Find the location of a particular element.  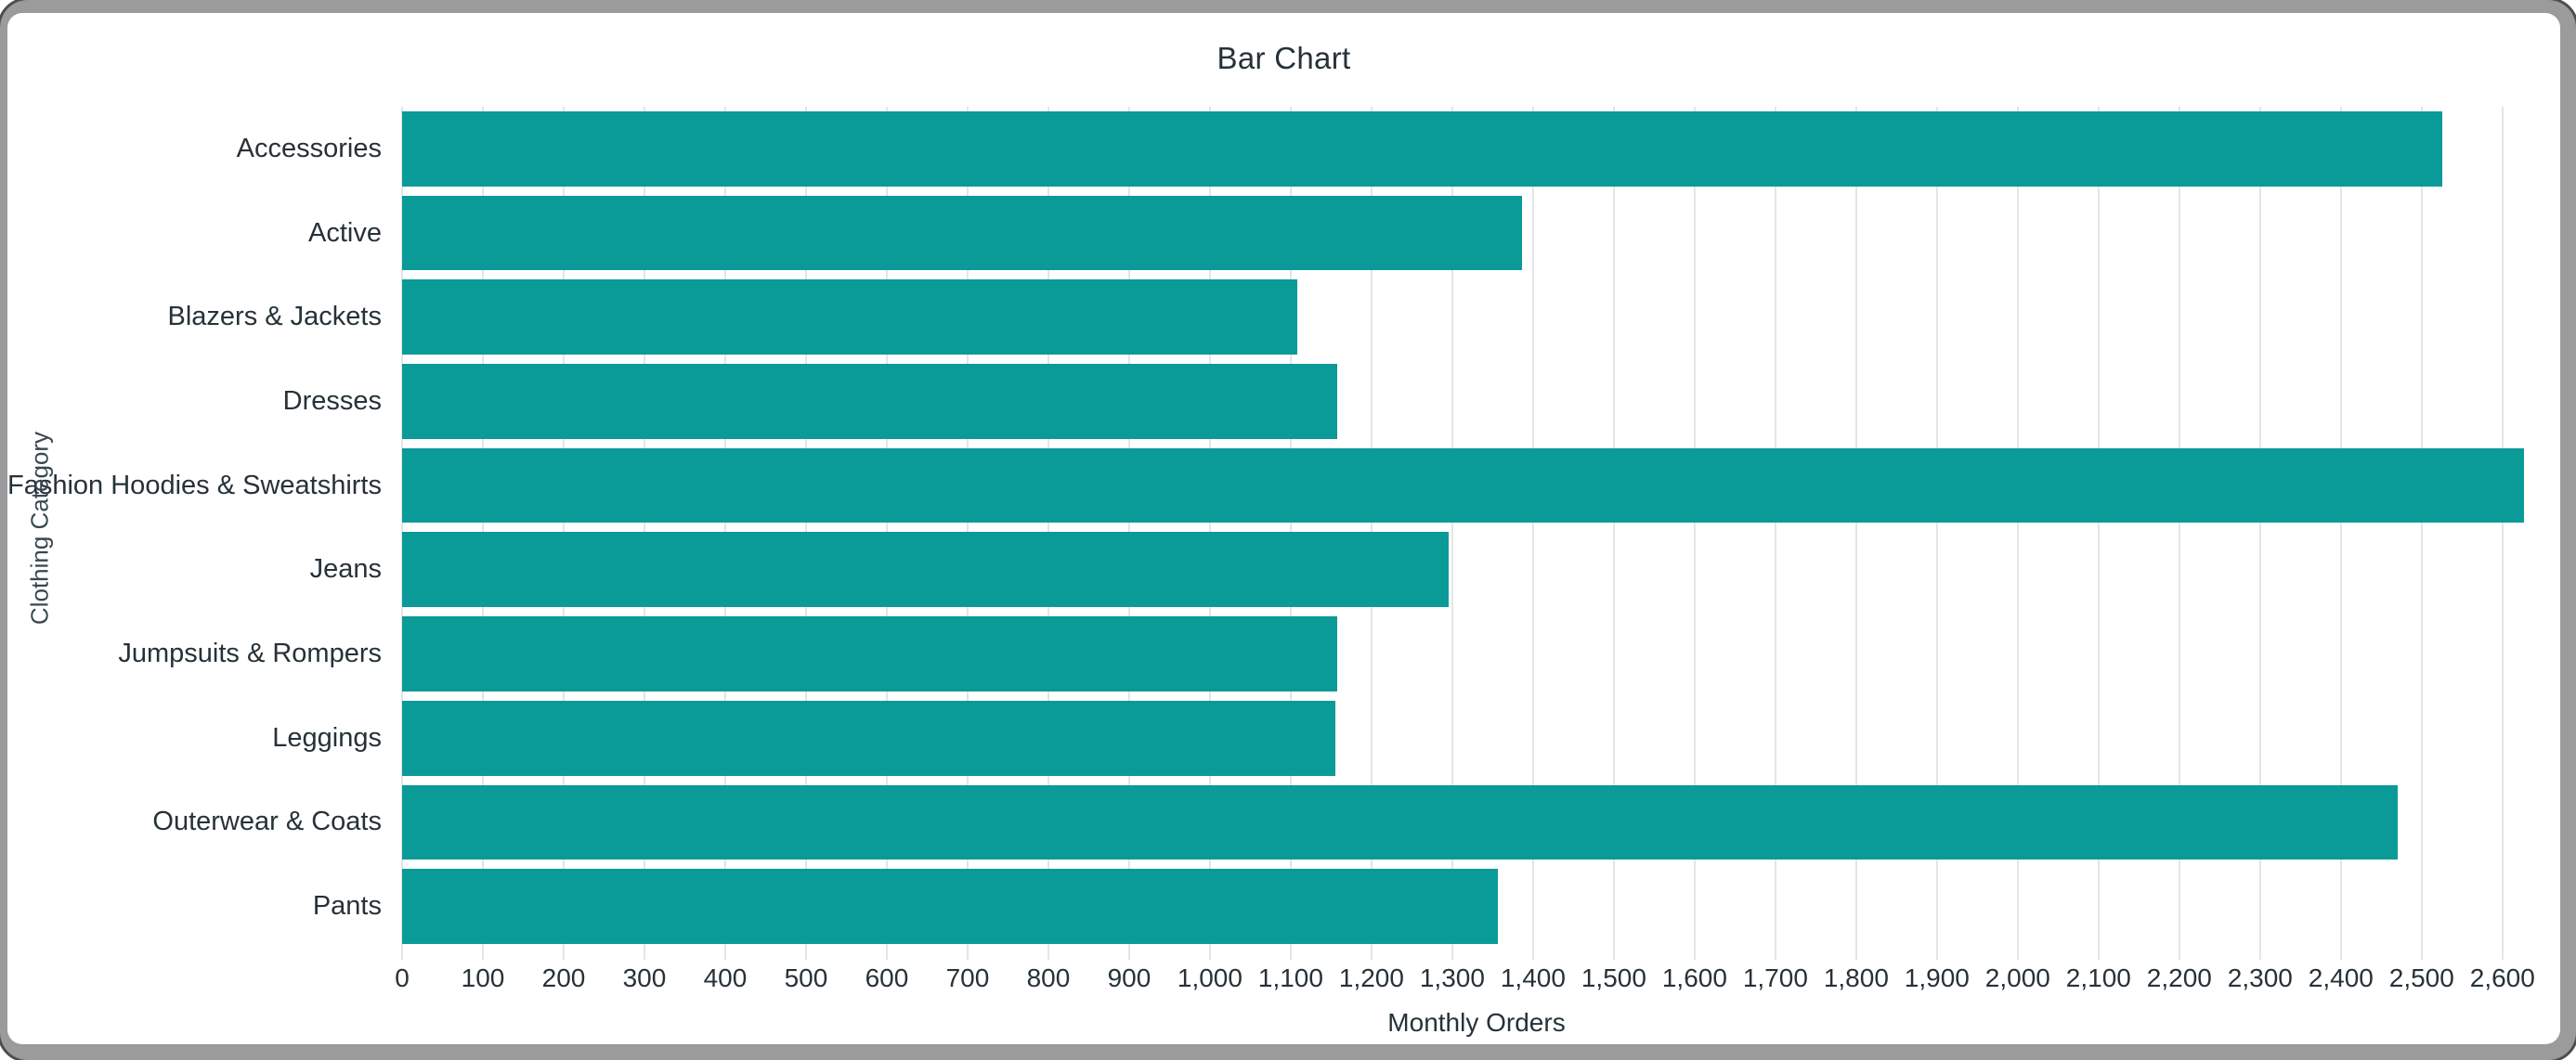

x-tick-label: 2,000 is located at coordinates (2017, 977).